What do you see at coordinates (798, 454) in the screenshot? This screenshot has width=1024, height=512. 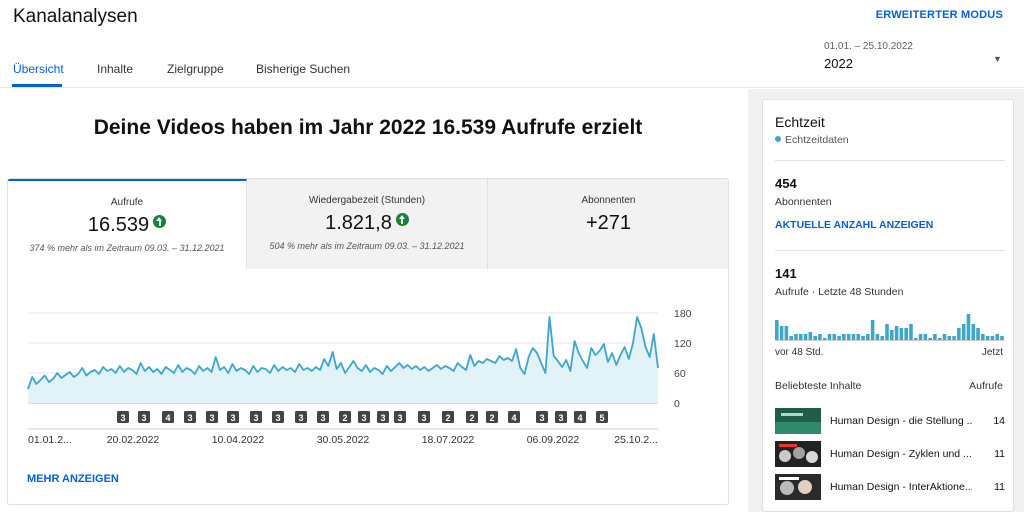 I see `video-thumbnail` at bounding box center [798, 454].